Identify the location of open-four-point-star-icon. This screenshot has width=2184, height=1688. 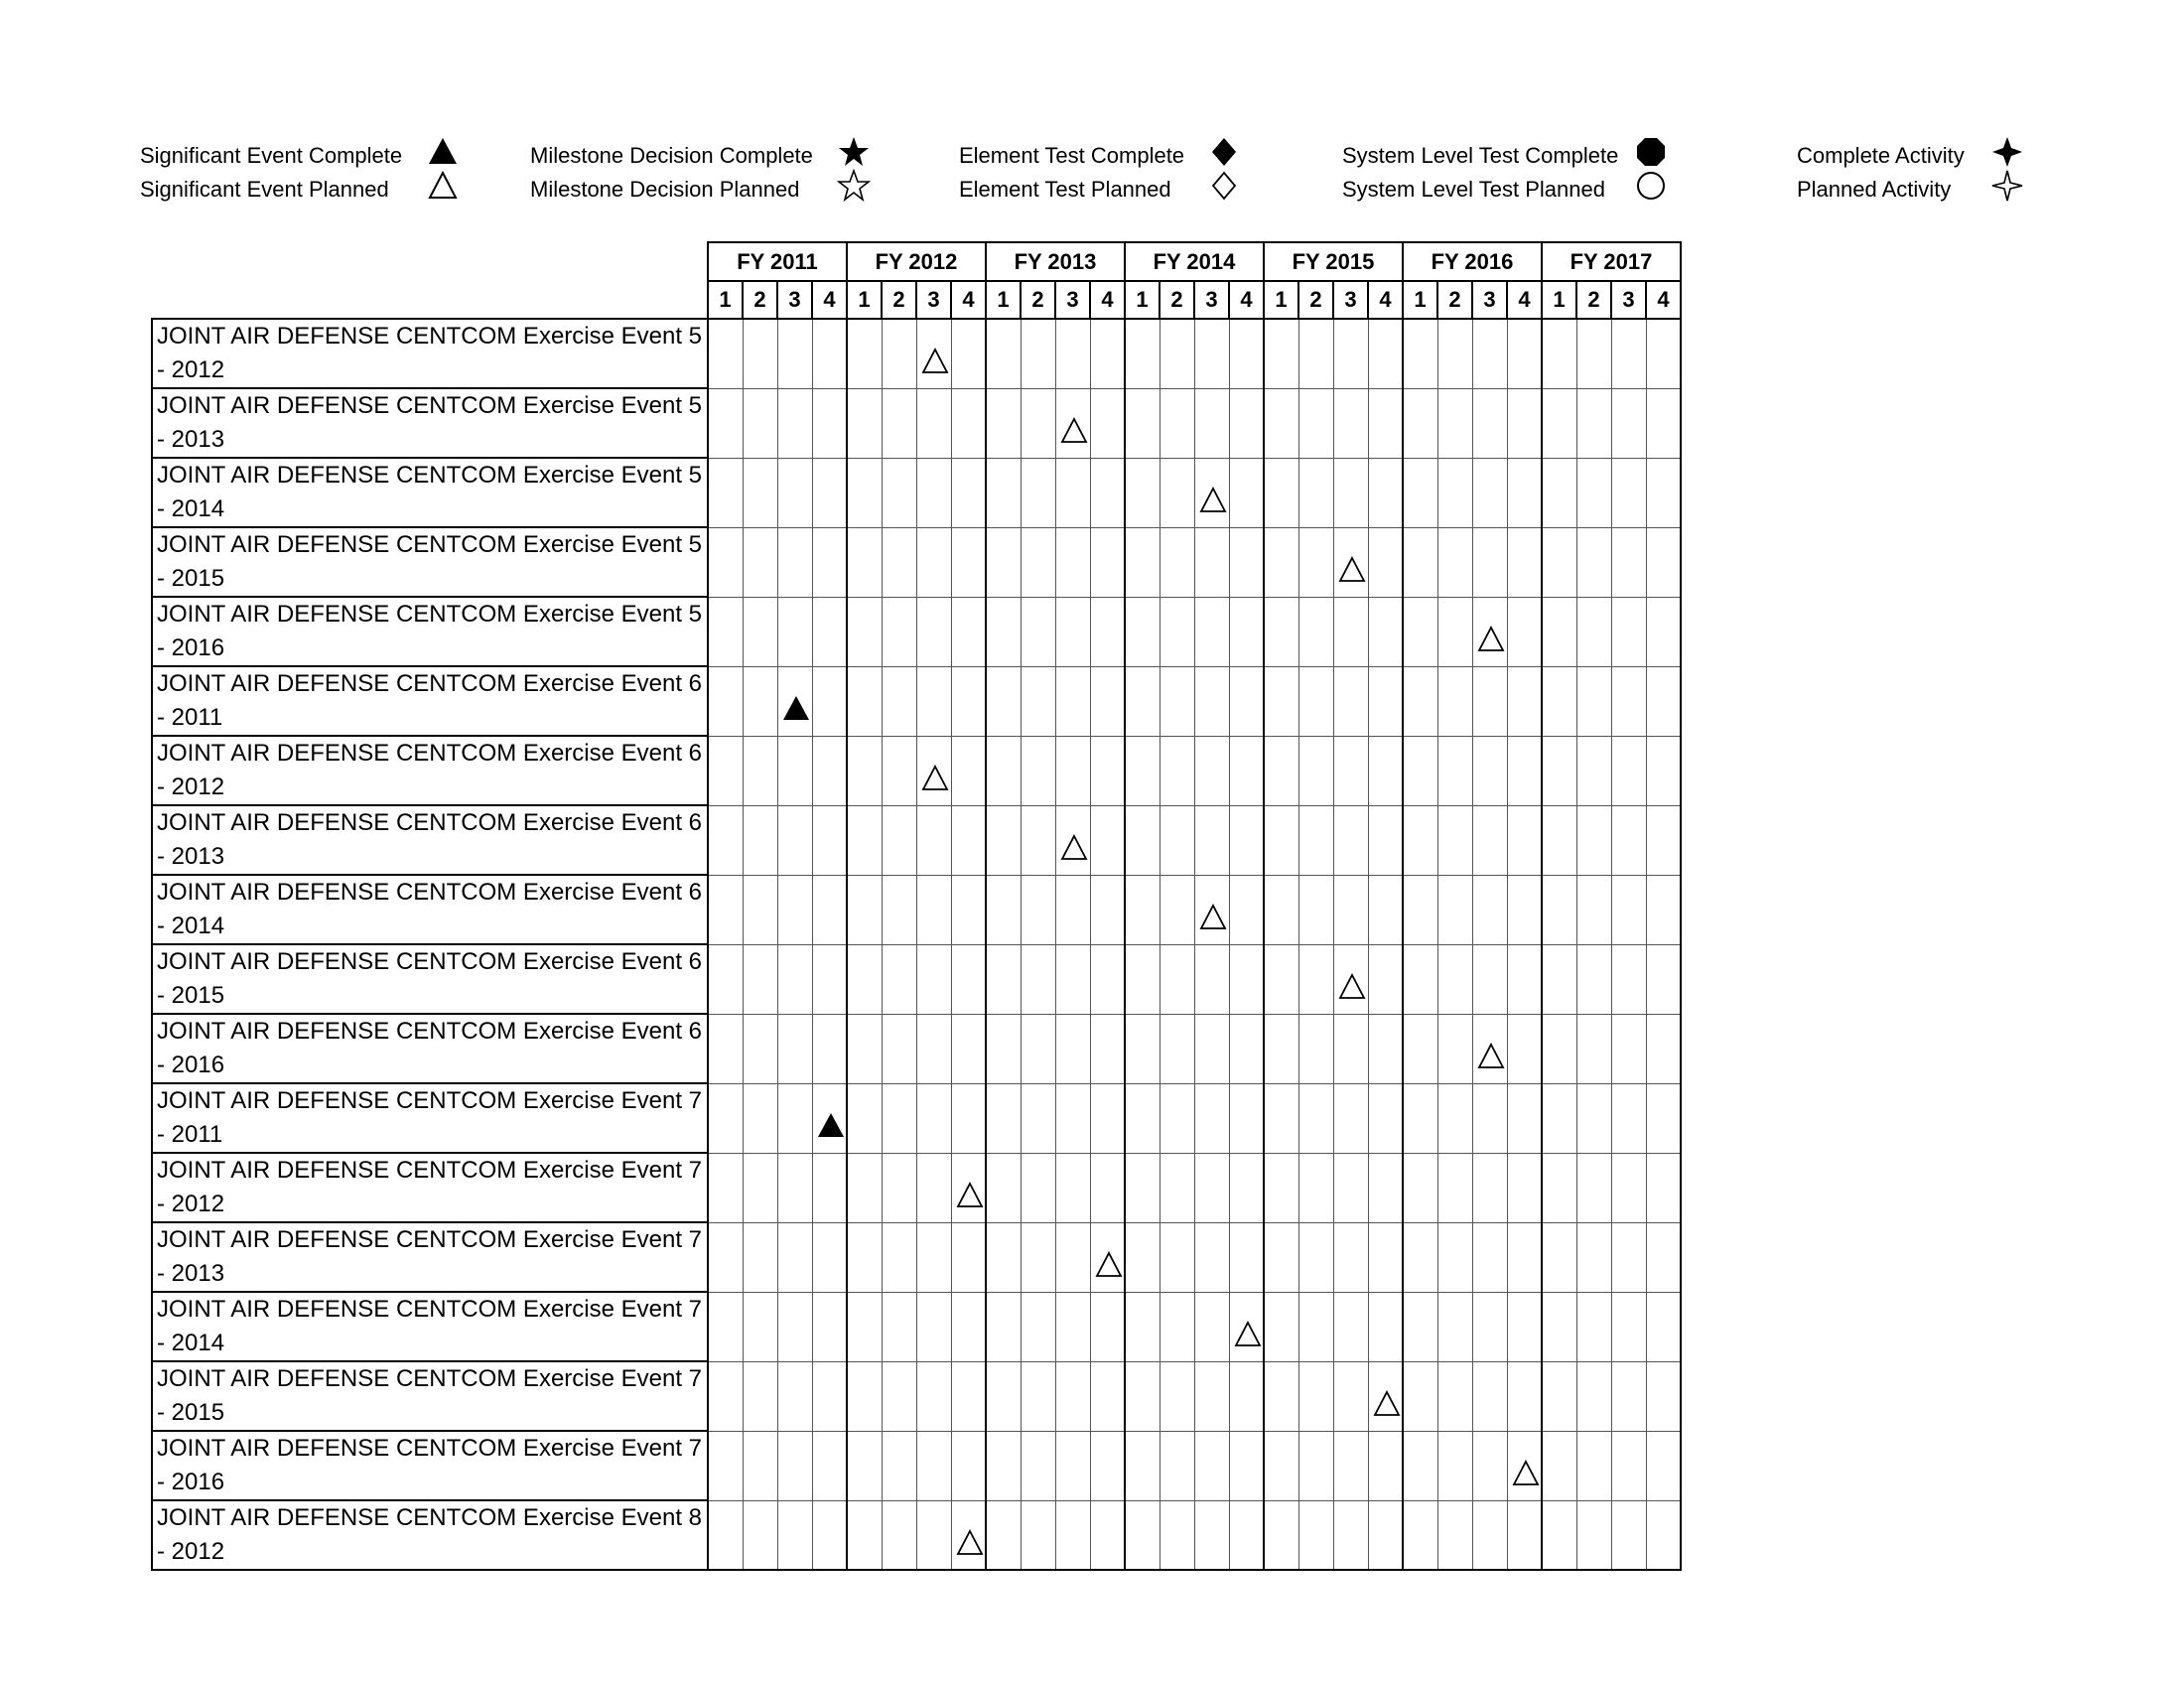
(2007, 186).